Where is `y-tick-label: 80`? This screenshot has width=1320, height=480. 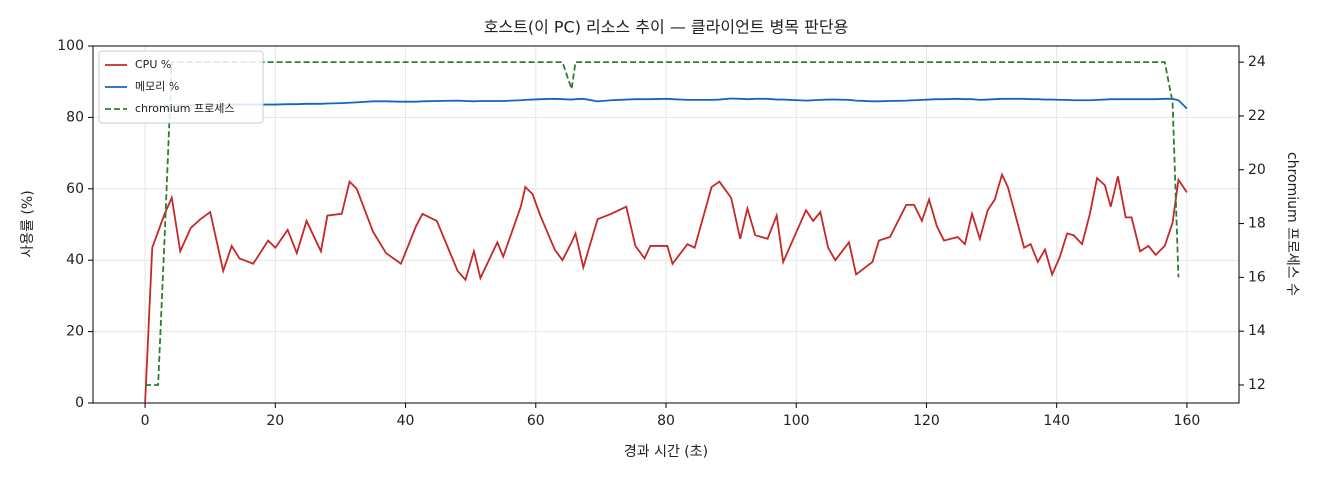 y-tick-label: 80 is located at coordinates (75, 117).